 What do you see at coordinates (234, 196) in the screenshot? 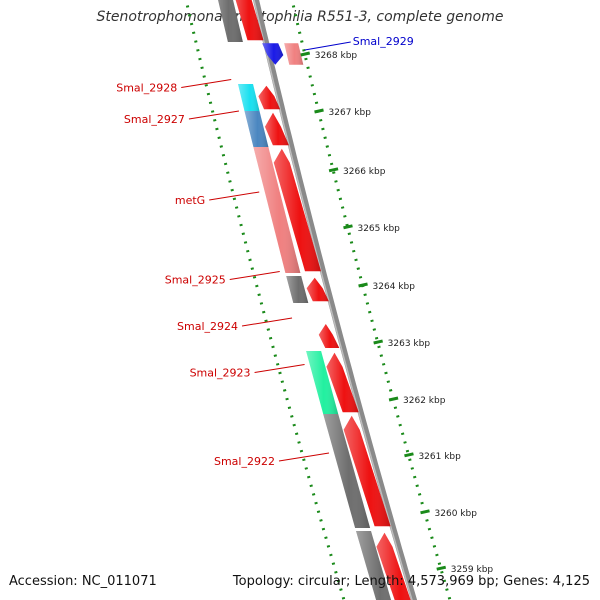
I see `label-leader-metG` at bounding box center [234, 196].